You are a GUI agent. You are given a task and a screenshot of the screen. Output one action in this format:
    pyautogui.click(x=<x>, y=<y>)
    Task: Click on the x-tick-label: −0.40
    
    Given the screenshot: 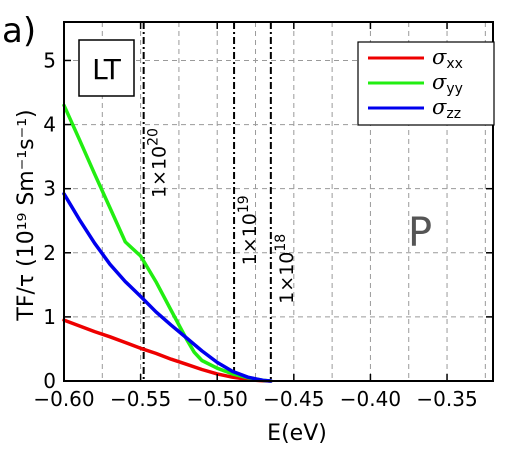 What is the action you would take?
    pyautogui.click(x=370, y=399)
    